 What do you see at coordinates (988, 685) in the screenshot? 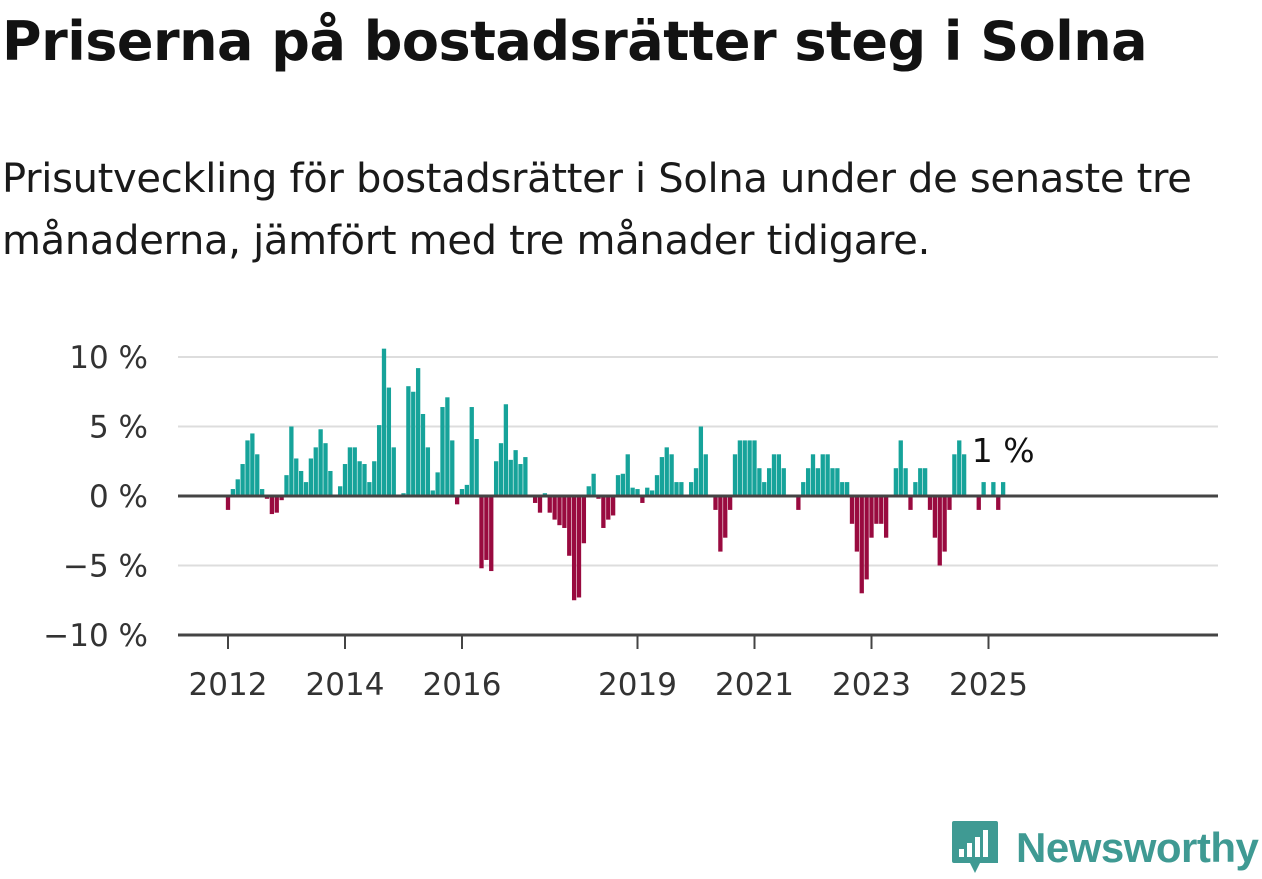
I see `x-tick-label: 2025` at bounding box center [988, 685].